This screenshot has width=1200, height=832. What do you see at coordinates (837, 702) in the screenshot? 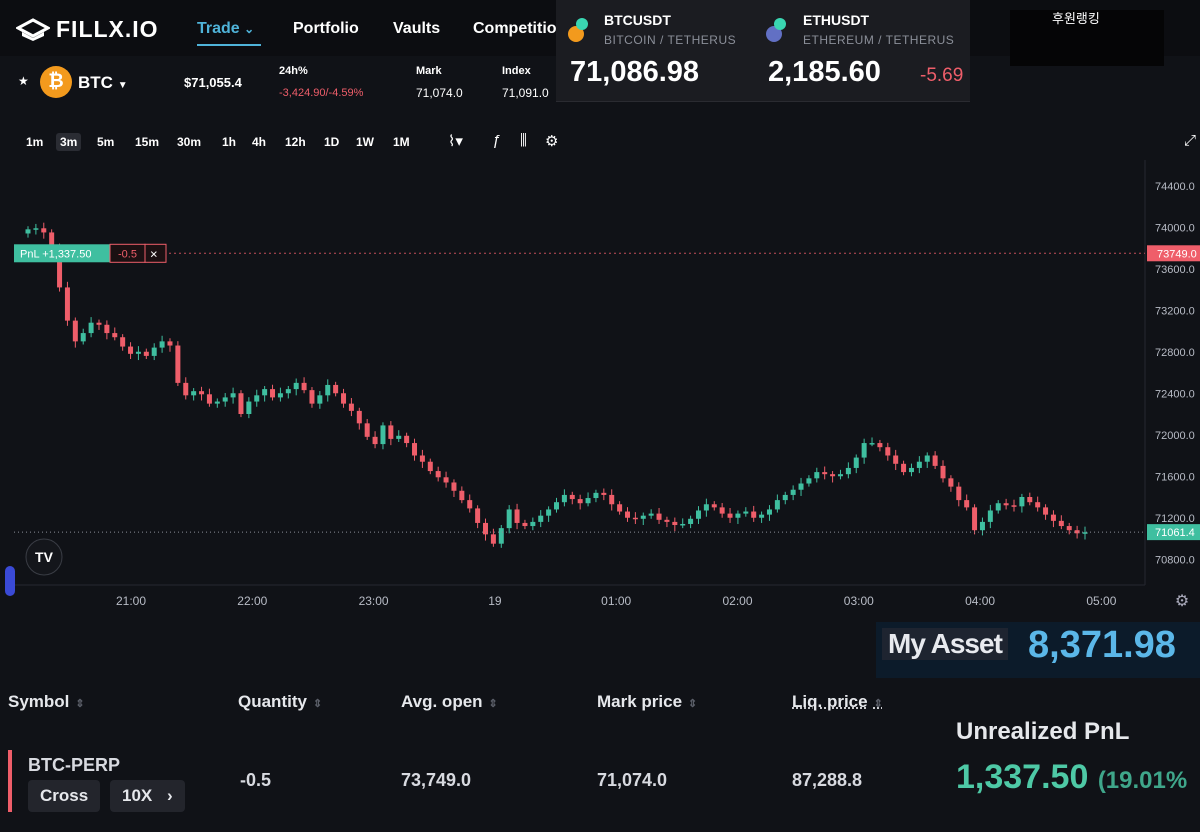
I see `th-liq-price: Liq. price ⇕` at bounding box center [837, 702].